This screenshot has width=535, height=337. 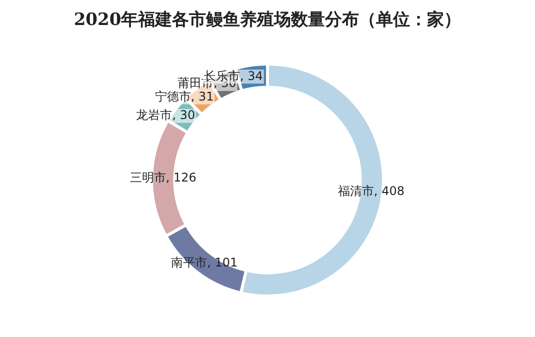 What do you see at coordinates (154, 115) in the screenshot?
I see `slice-label: 龙岩市` at bounding box center [154, 115].